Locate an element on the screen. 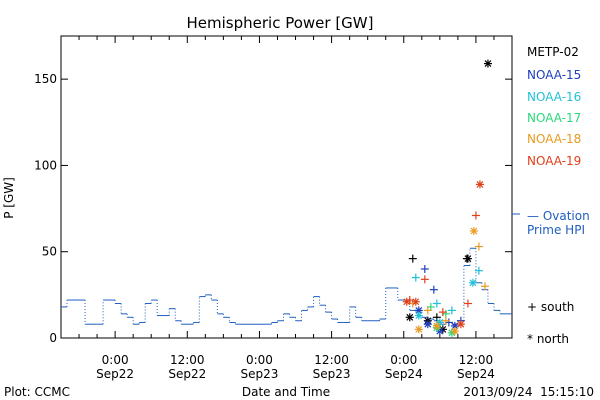  legend-south-symbol: + south is located at coordinates (550, 307).